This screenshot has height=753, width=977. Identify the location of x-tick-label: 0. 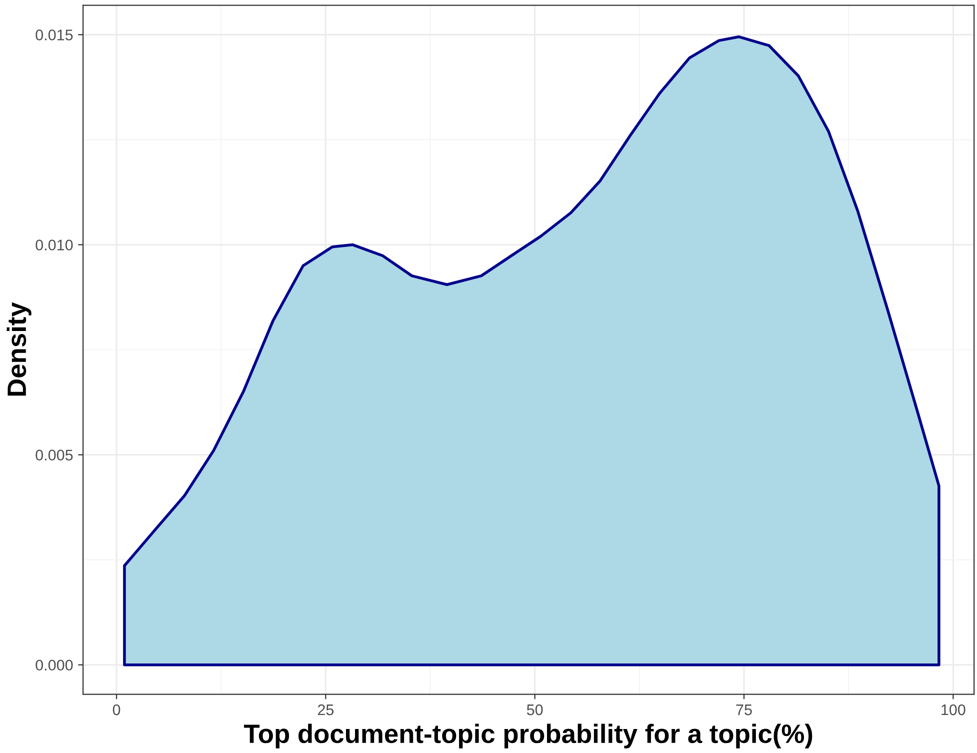
(116, 710).